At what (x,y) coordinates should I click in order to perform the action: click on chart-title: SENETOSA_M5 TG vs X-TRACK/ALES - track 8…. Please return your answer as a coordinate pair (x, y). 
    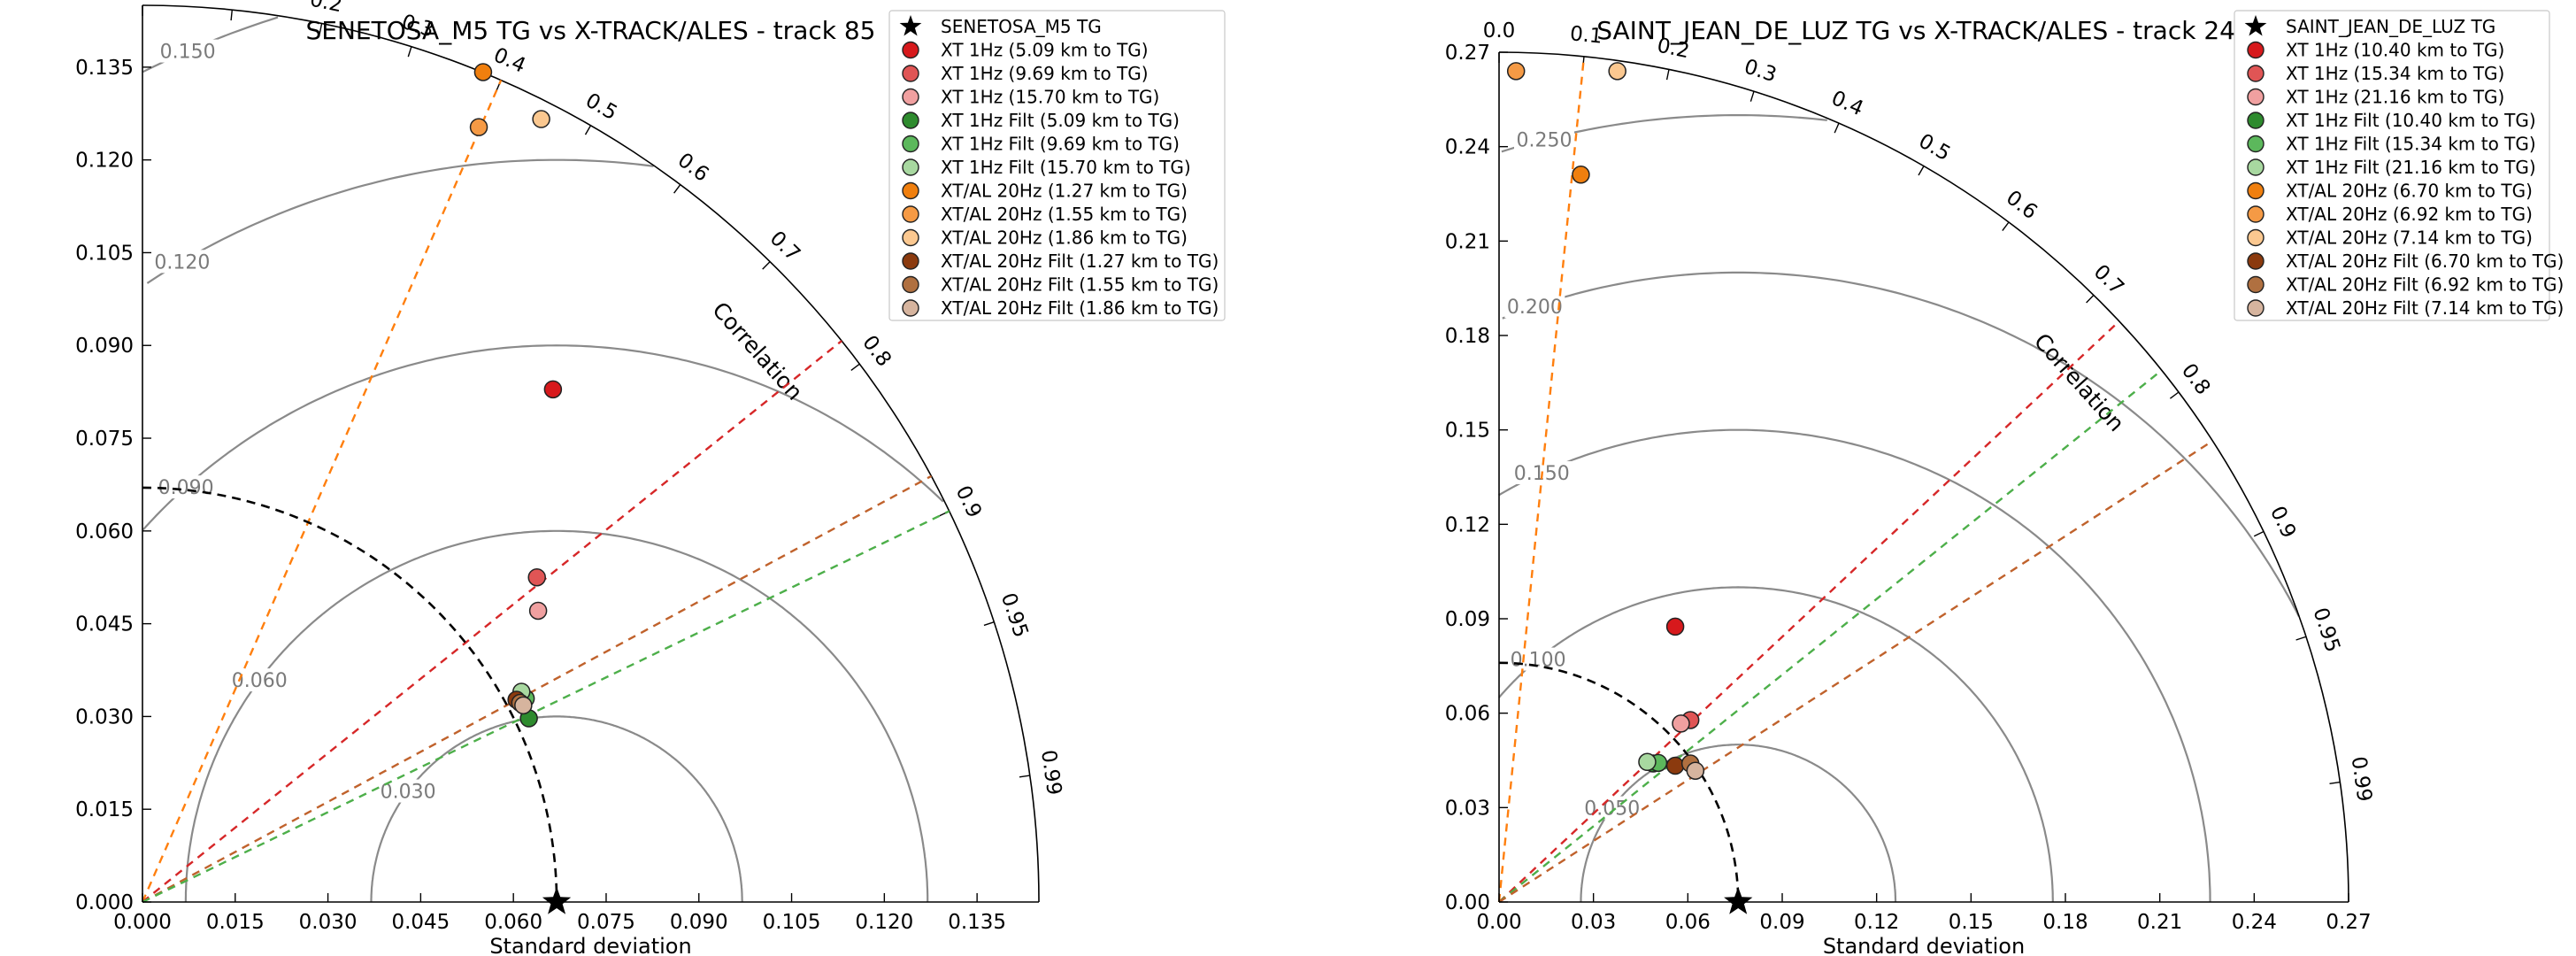
    Looking at the image, I should click on (591, 30).